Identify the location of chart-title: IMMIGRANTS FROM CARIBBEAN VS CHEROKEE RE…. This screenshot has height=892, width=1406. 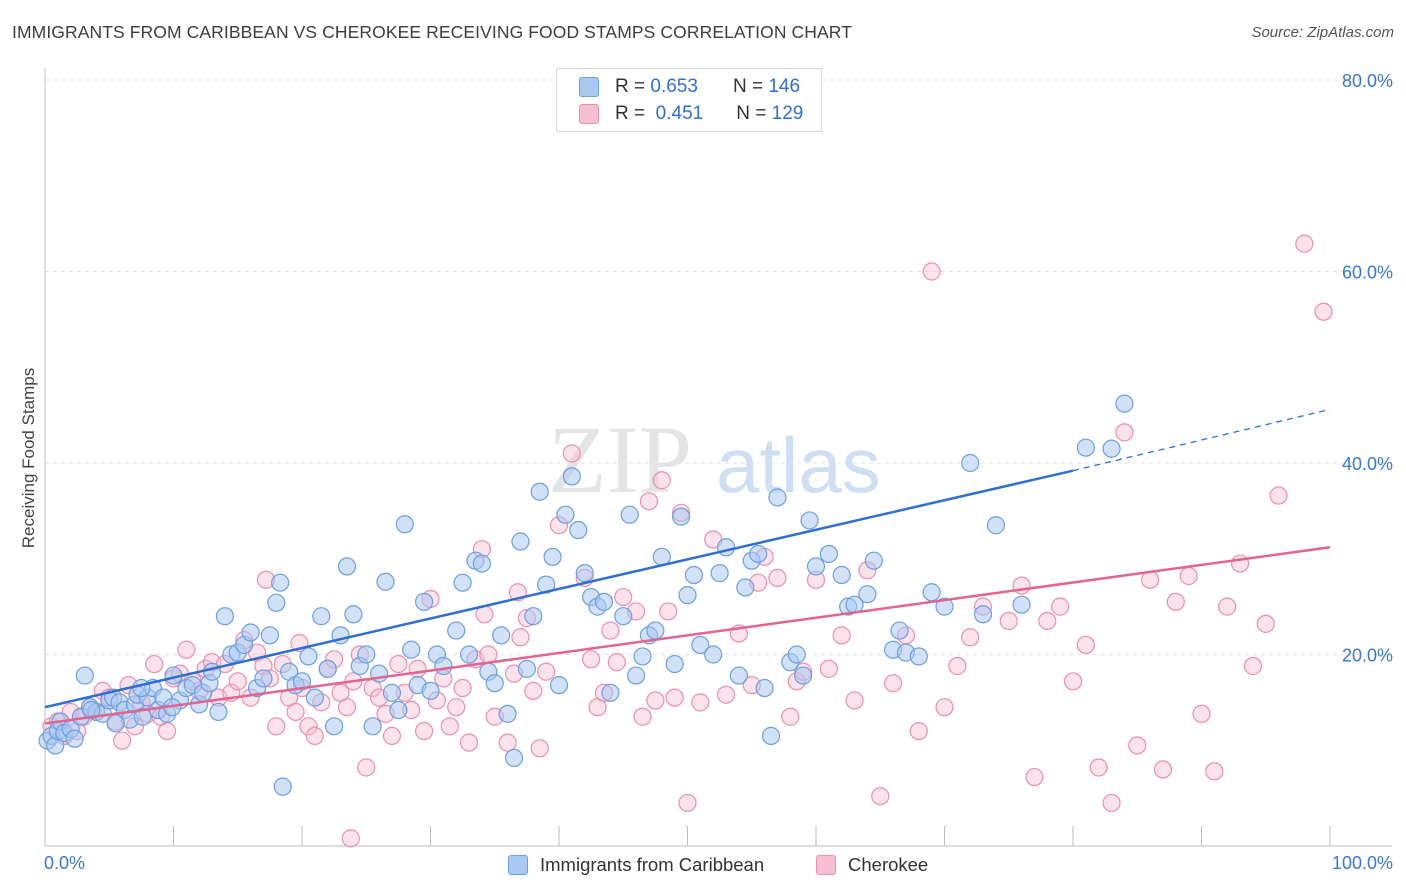
(432, 32).